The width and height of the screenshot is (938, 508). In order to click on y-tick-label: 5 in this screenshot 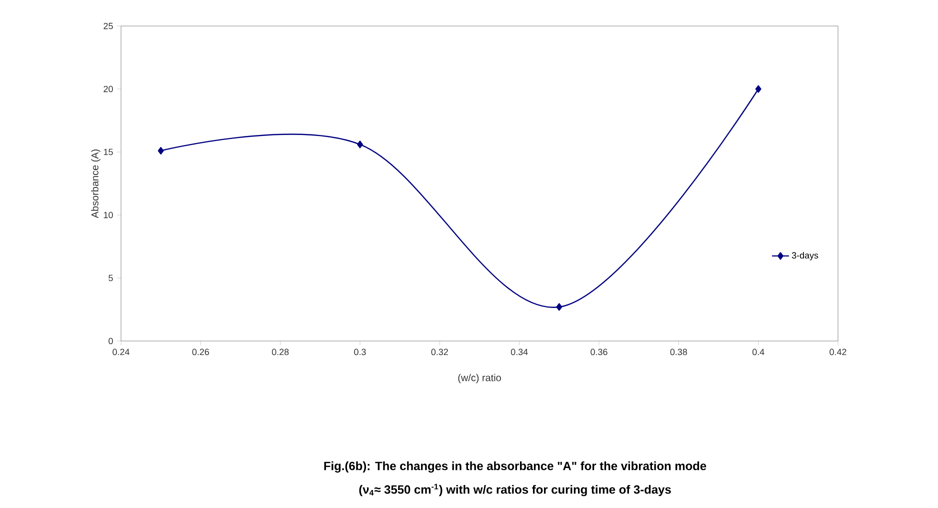, I will do `click(110, 278)`.